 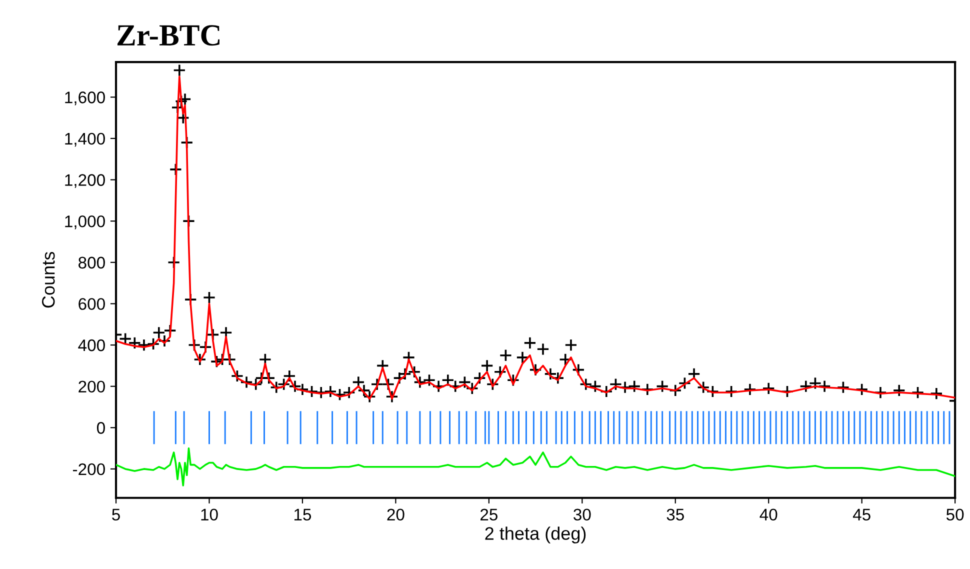 What do you see at coordinates (168, 35) in the screenshot?
I see `chart-title: Zr-BTC` at bounding box center [168, 35].